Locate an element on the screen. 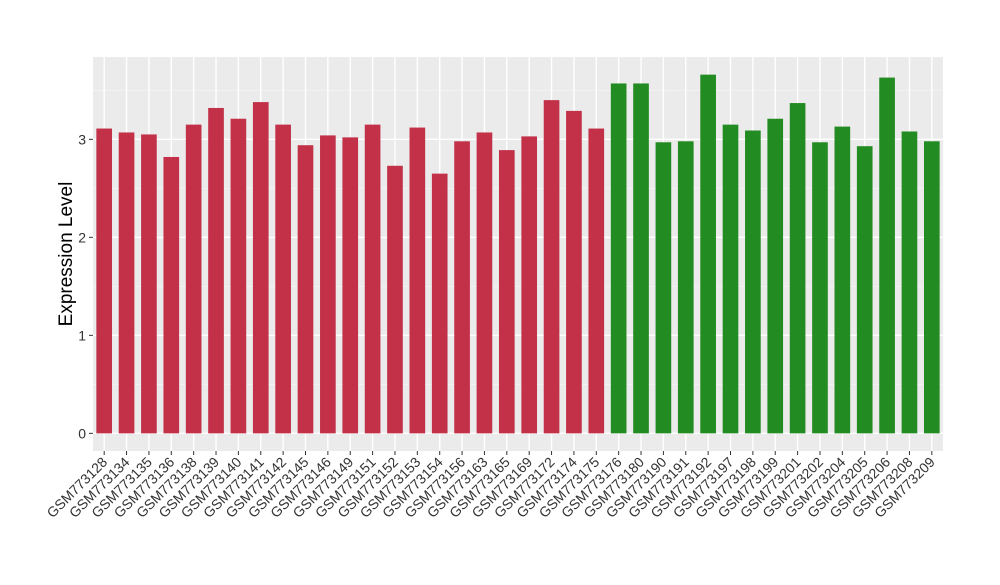 The height and width of the screenshot is (585, 1000). bar-GSM773208 is located at coordinates (909, 282).